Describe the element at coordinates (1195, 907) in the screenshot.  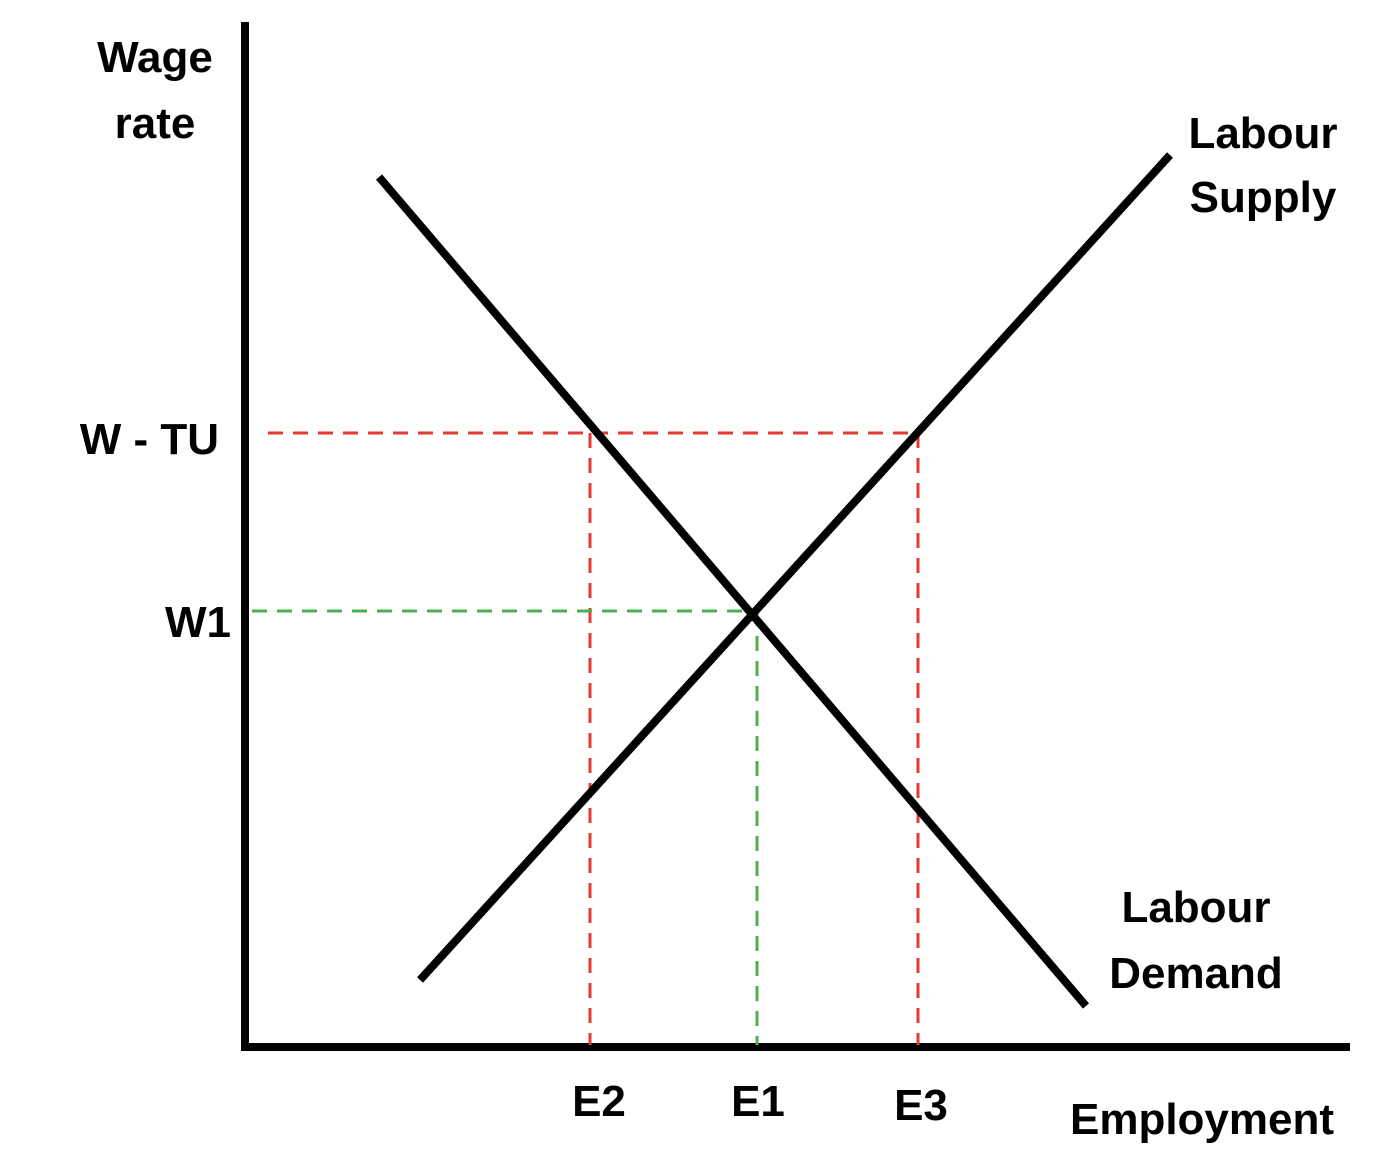
I see `demand-label-line1: Labour` at that location.